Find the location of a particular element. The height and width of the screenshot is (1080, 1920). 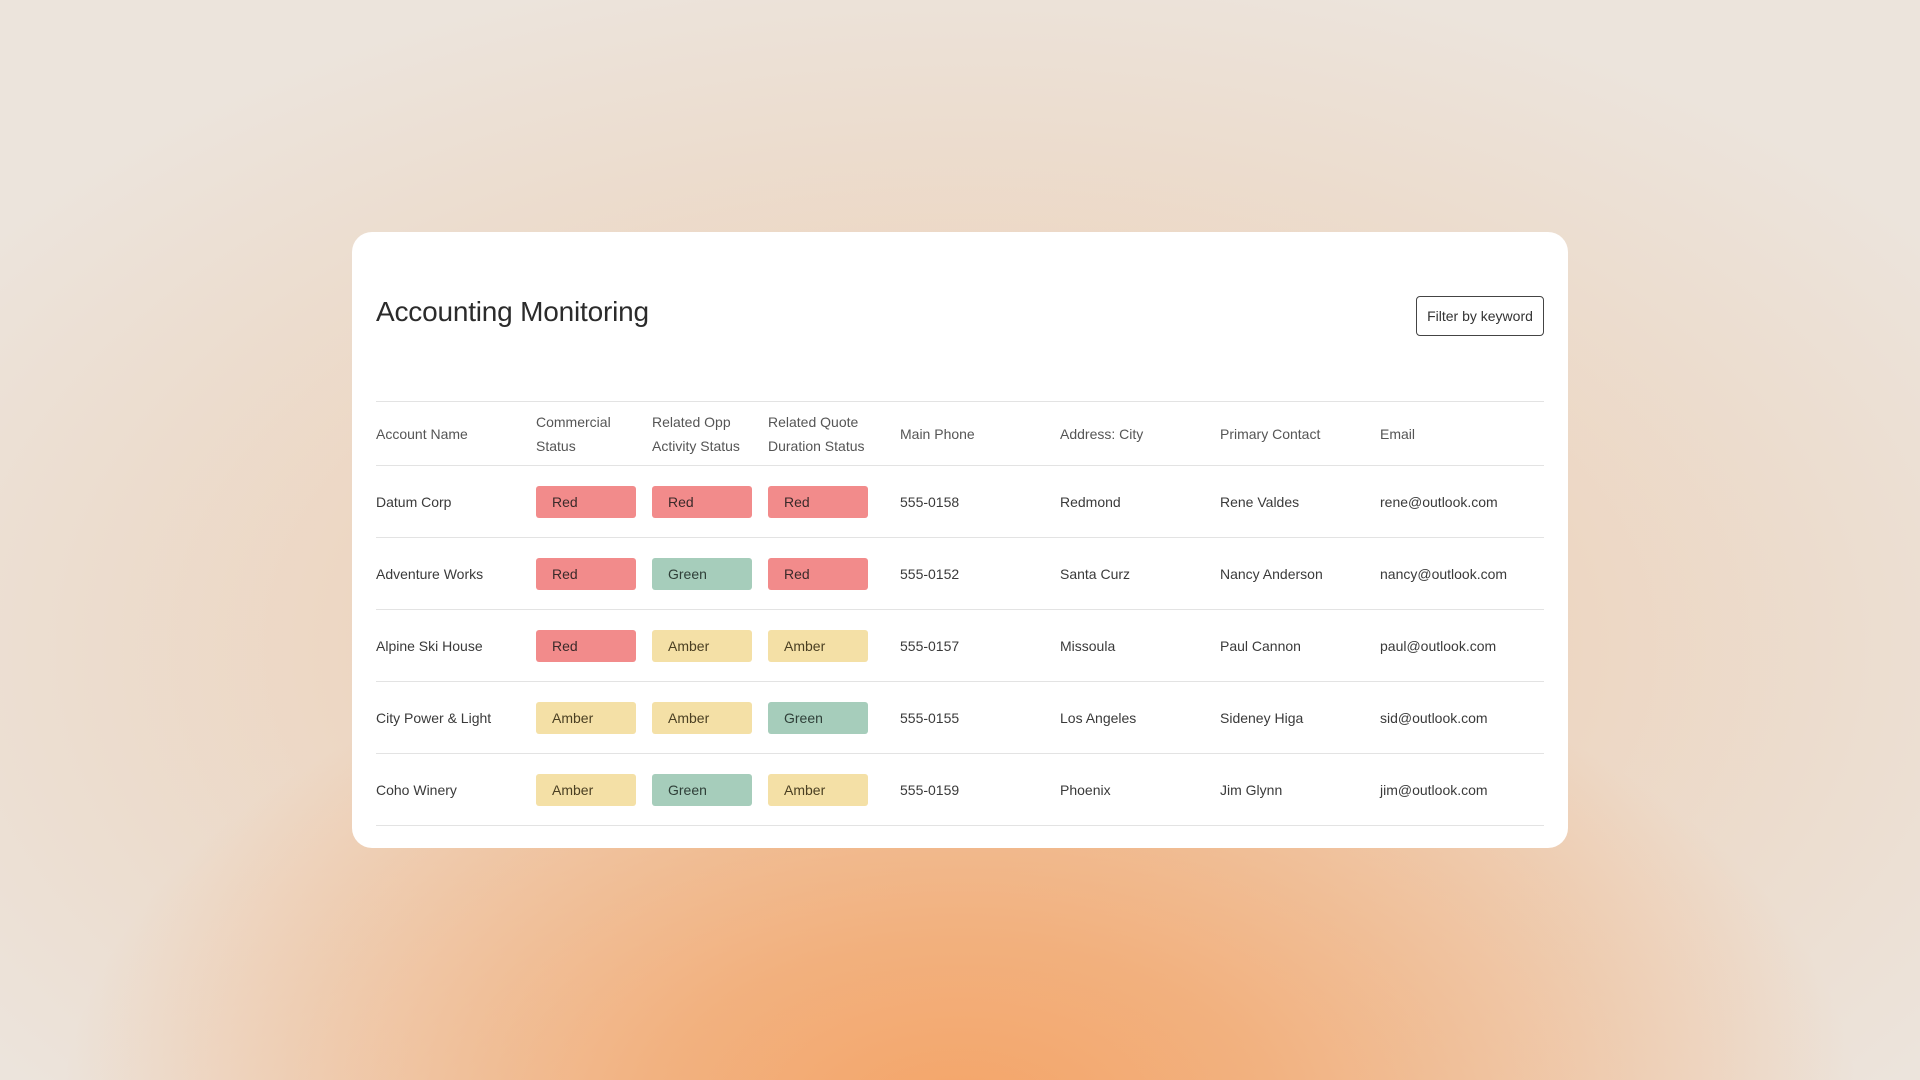

account-name: Coho Winery is located at coordinates (416, 789).